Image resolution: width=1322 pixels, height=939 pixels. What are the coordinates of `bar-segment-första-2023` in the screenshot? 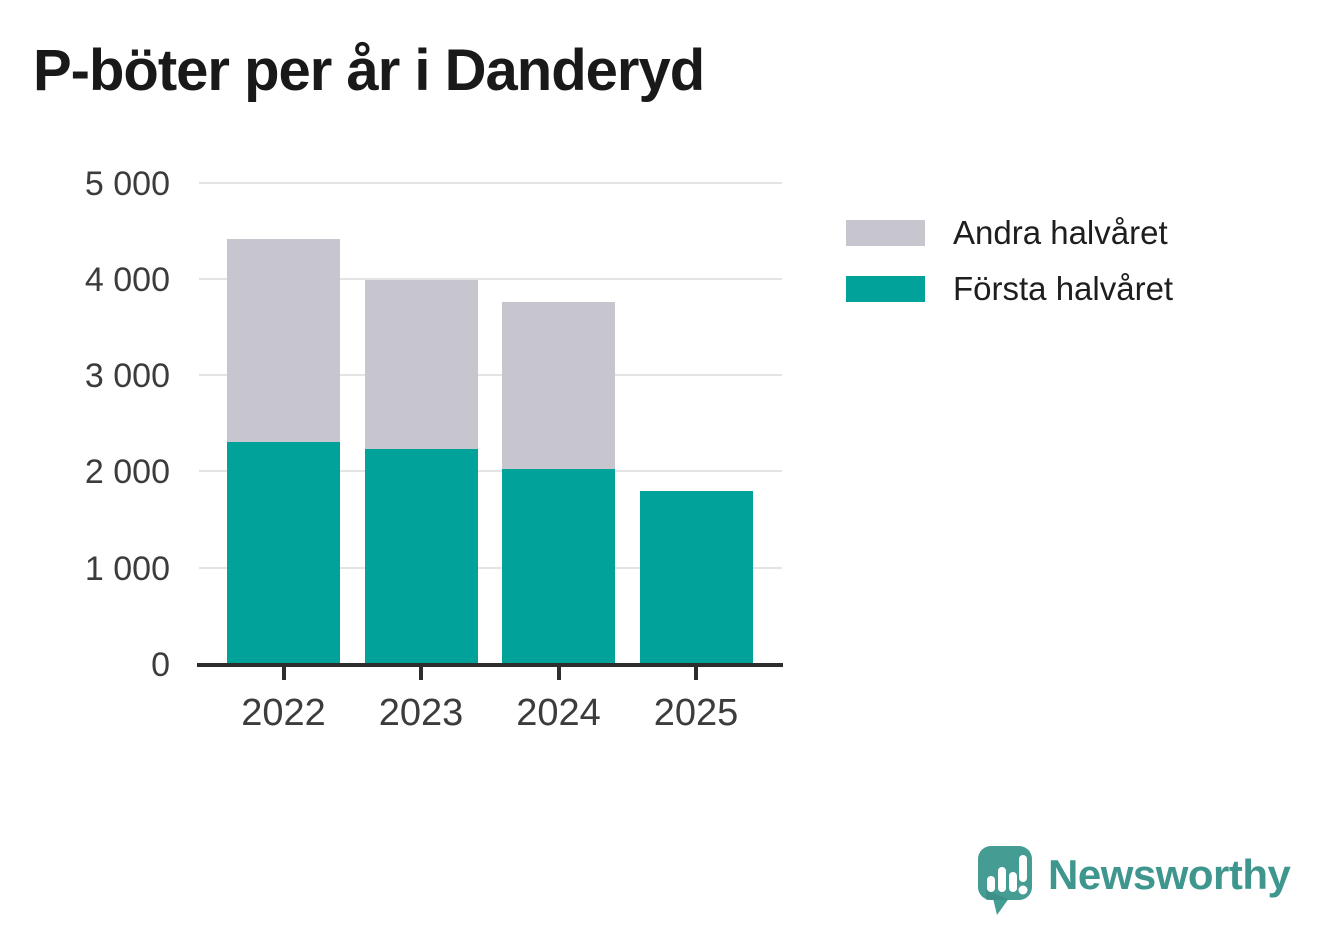 It's located at (421, 557).